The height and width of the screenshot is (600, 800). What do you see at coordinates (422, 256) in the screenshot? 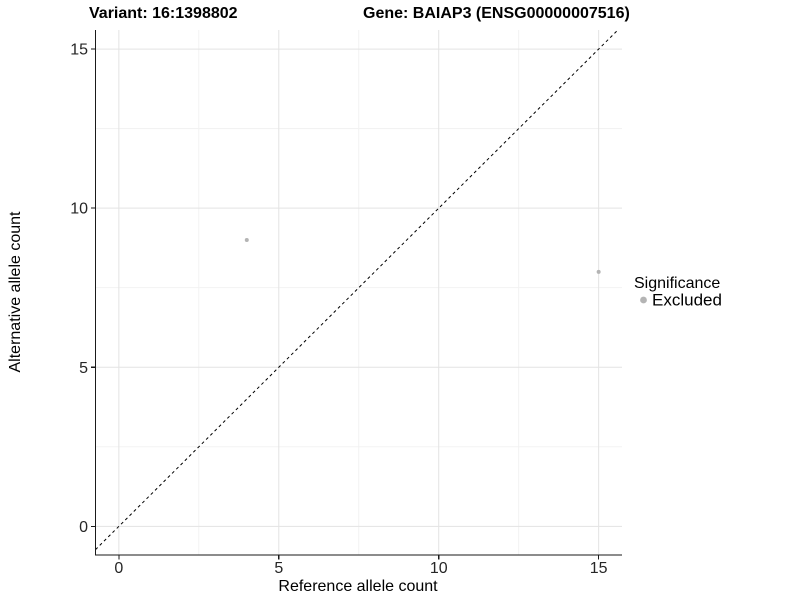
I see `data-points-layer` at bounding box center [422, 256].